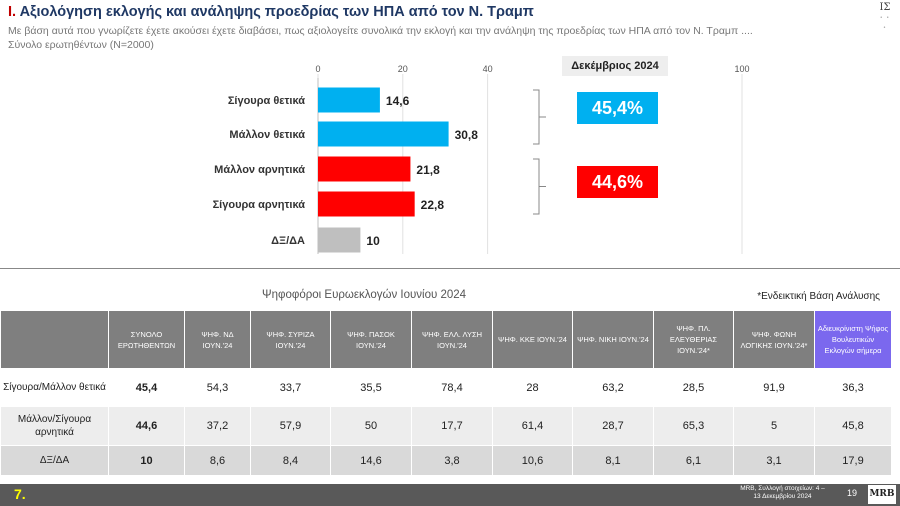 The image size is (900, 506). I want to click on cell: 63,2, so click(613, 387).